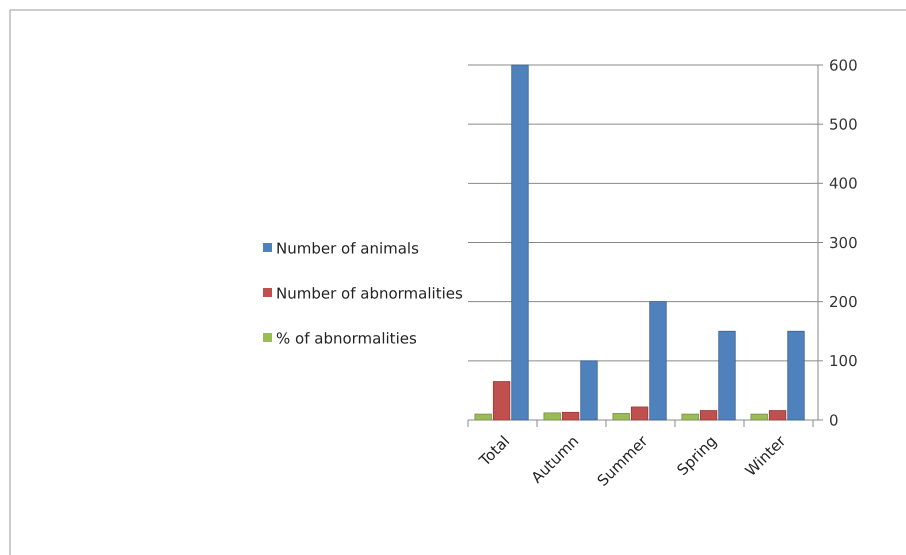  Describe the element at coordinates (843, 301) in the screenshot. I see `y-tick-label: 200` at that location.